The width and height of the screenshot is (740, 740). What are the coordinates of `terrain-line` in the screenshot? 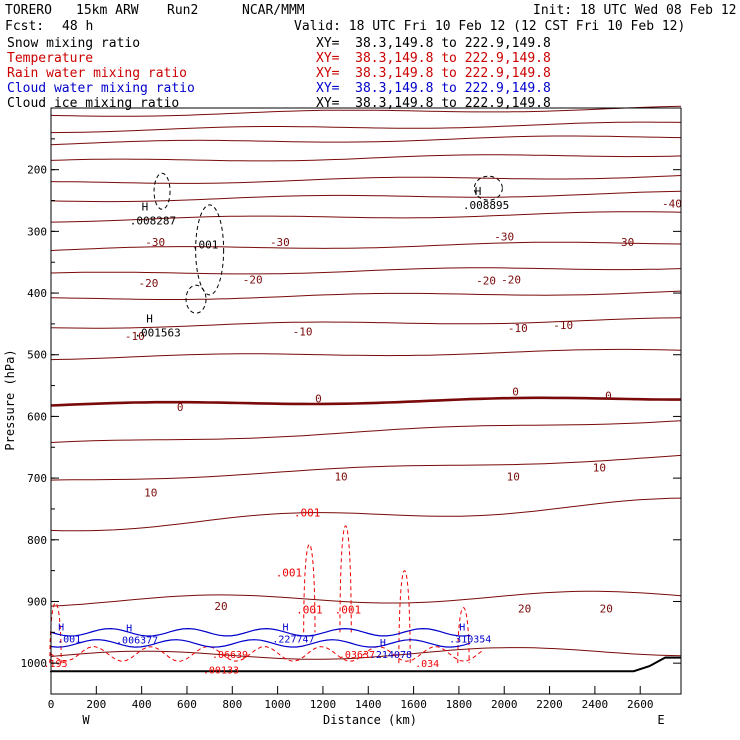 It's located at (366, 664).